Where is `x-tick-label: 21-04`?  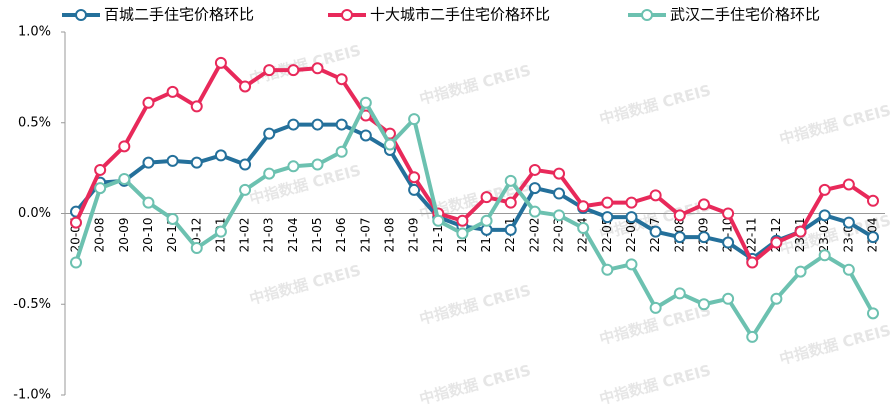 x-tick-label: 21-04 is located at coordinates (293, 235).